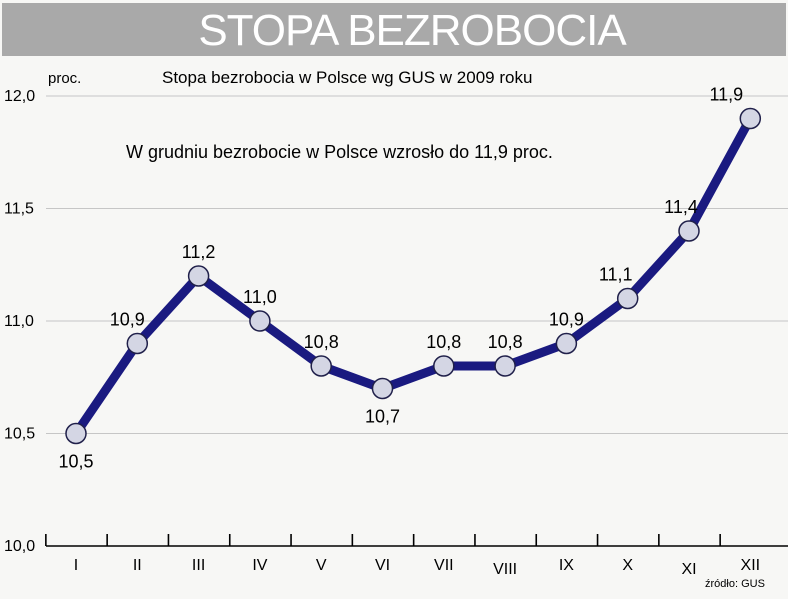 This screenshot has height=599, width=788. What do you see at coordinates (19, 546) in the screenshot?
I see `y-tick-label: 10,0` at bounding box center [19, 546].